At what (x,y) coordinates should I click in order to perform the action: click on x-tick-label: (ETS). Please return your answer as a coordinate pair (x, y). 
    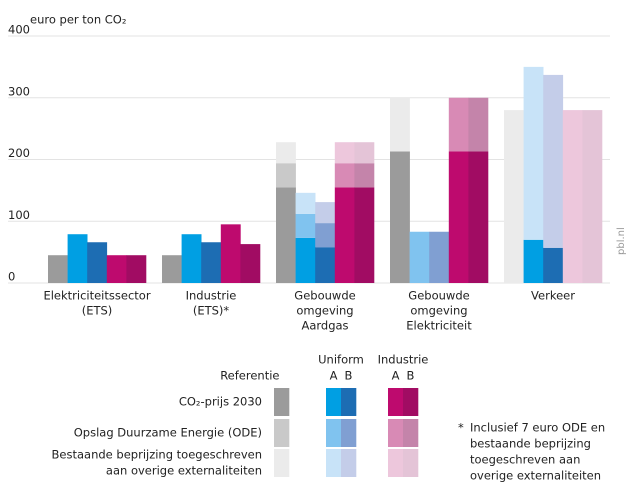
    Looking at the image, I should click on (97, 311).